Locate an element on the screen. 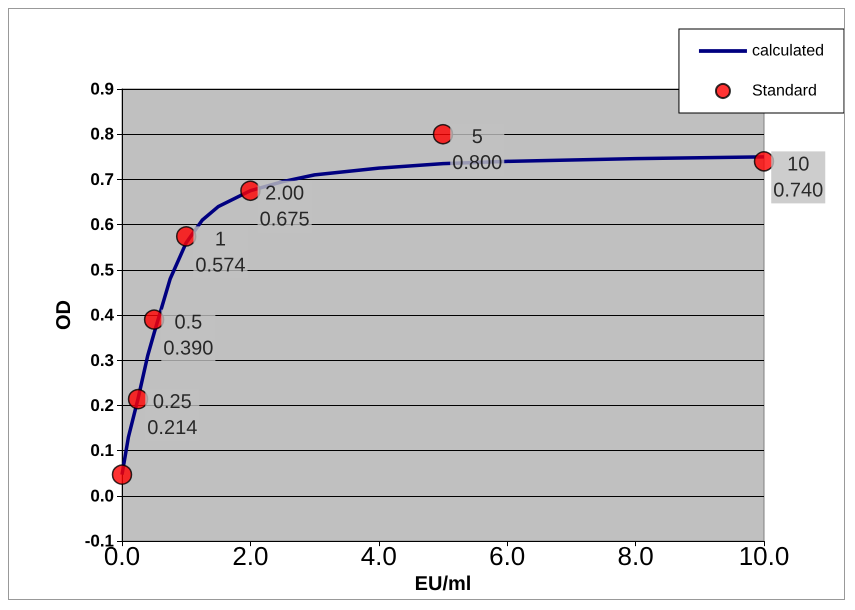 Image resolution: width=855 pixels, height=610 pixels. data-label: 5 0.800 is located at coordinates (477, 150).